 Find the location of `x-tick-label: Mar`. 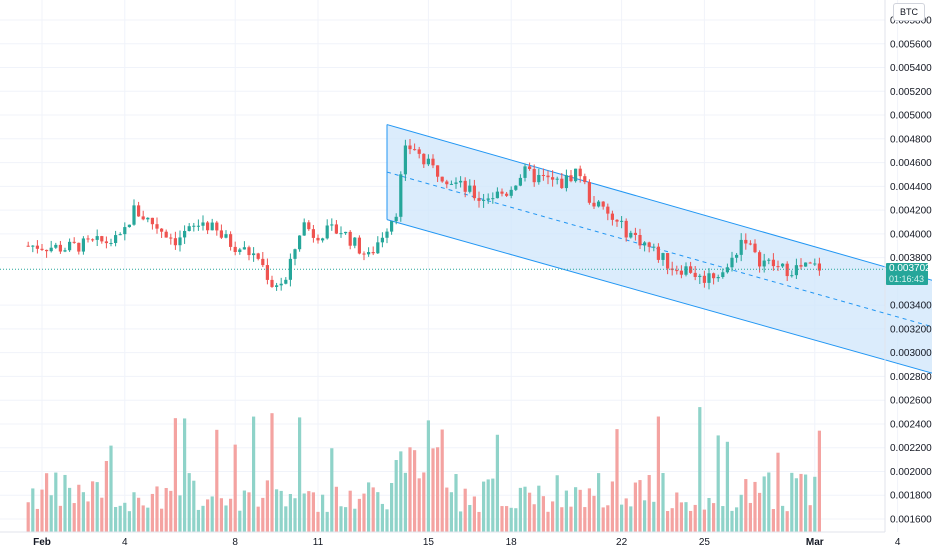

x-tick-label: Mar is located at coordinates (815, 542).